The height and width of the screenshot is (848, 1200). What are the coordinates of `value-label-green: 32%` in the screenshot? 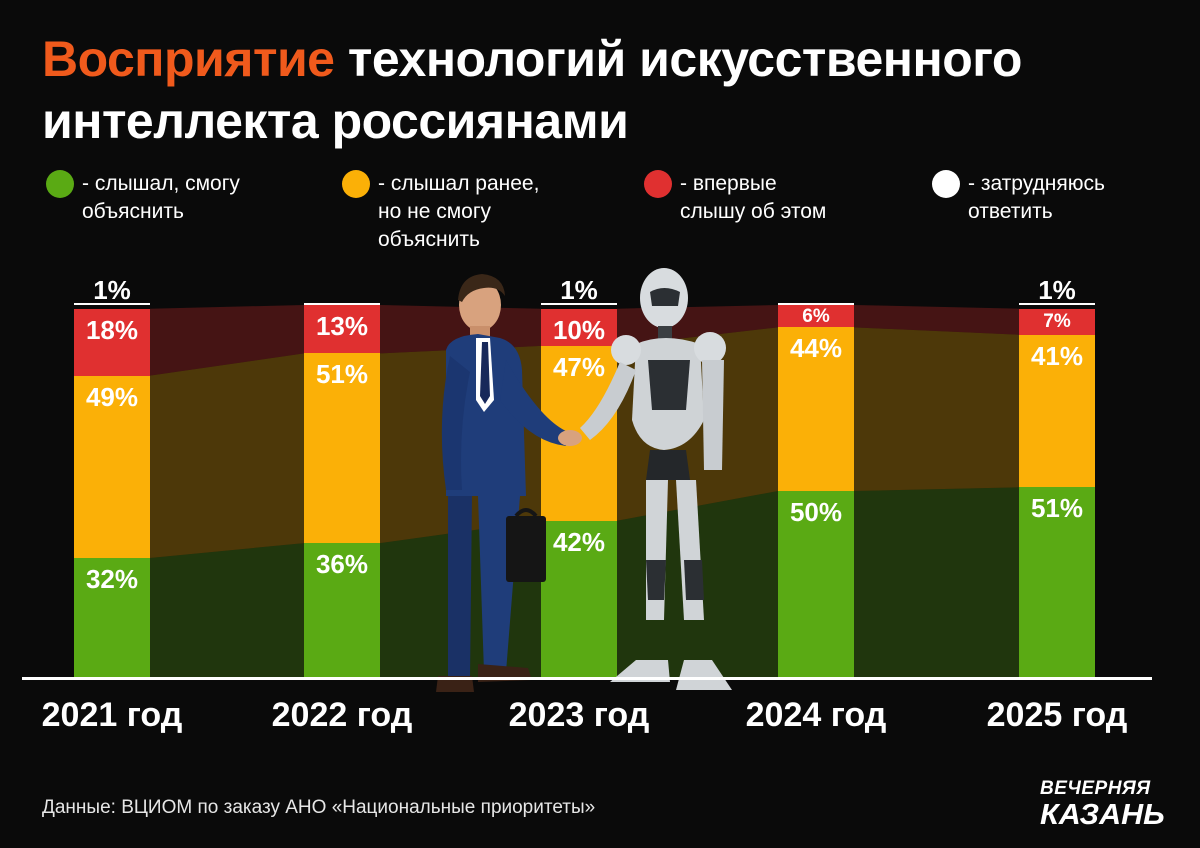 It's located at (112, 578).